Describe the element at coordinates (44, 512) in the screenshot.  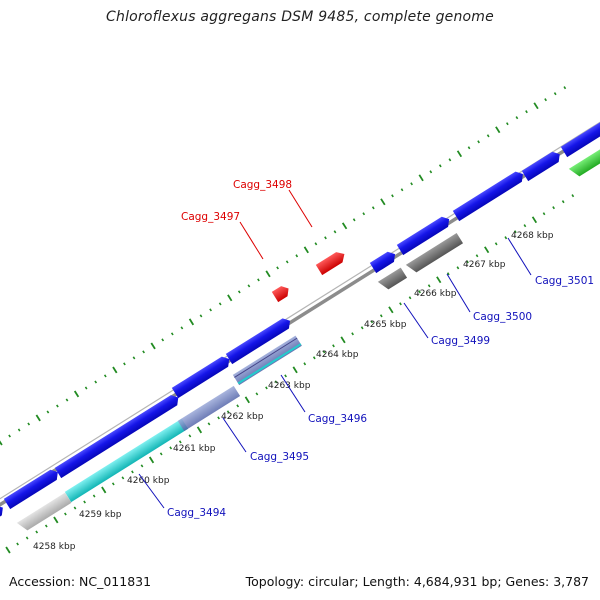
I see `gene-lightgray` at that location.